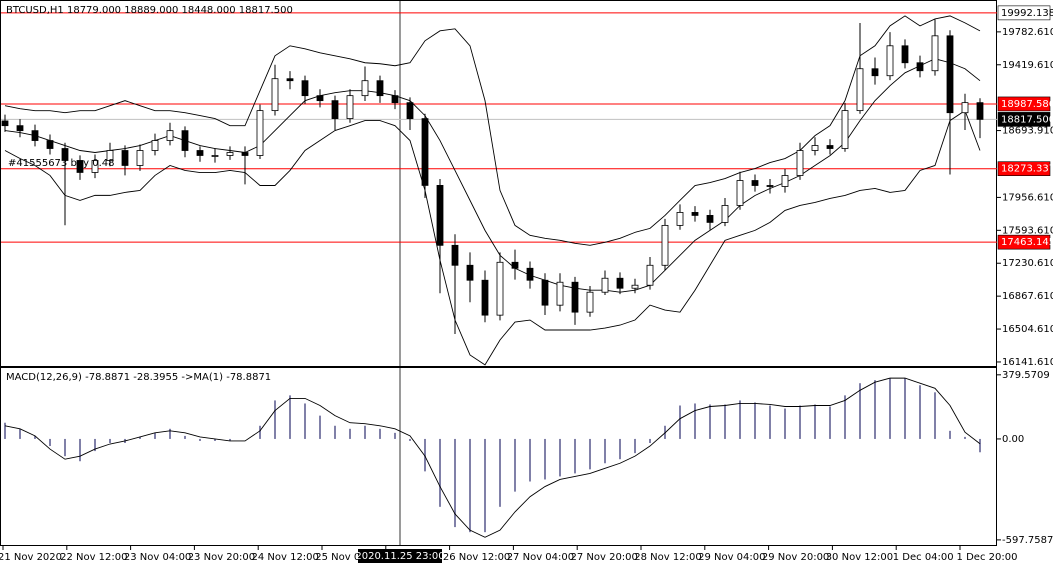 Image resolution: width=1053 pixels, height=568 pixels. I want to click on x-tick-label: 24 Nov 12:00, so click(284, 557).